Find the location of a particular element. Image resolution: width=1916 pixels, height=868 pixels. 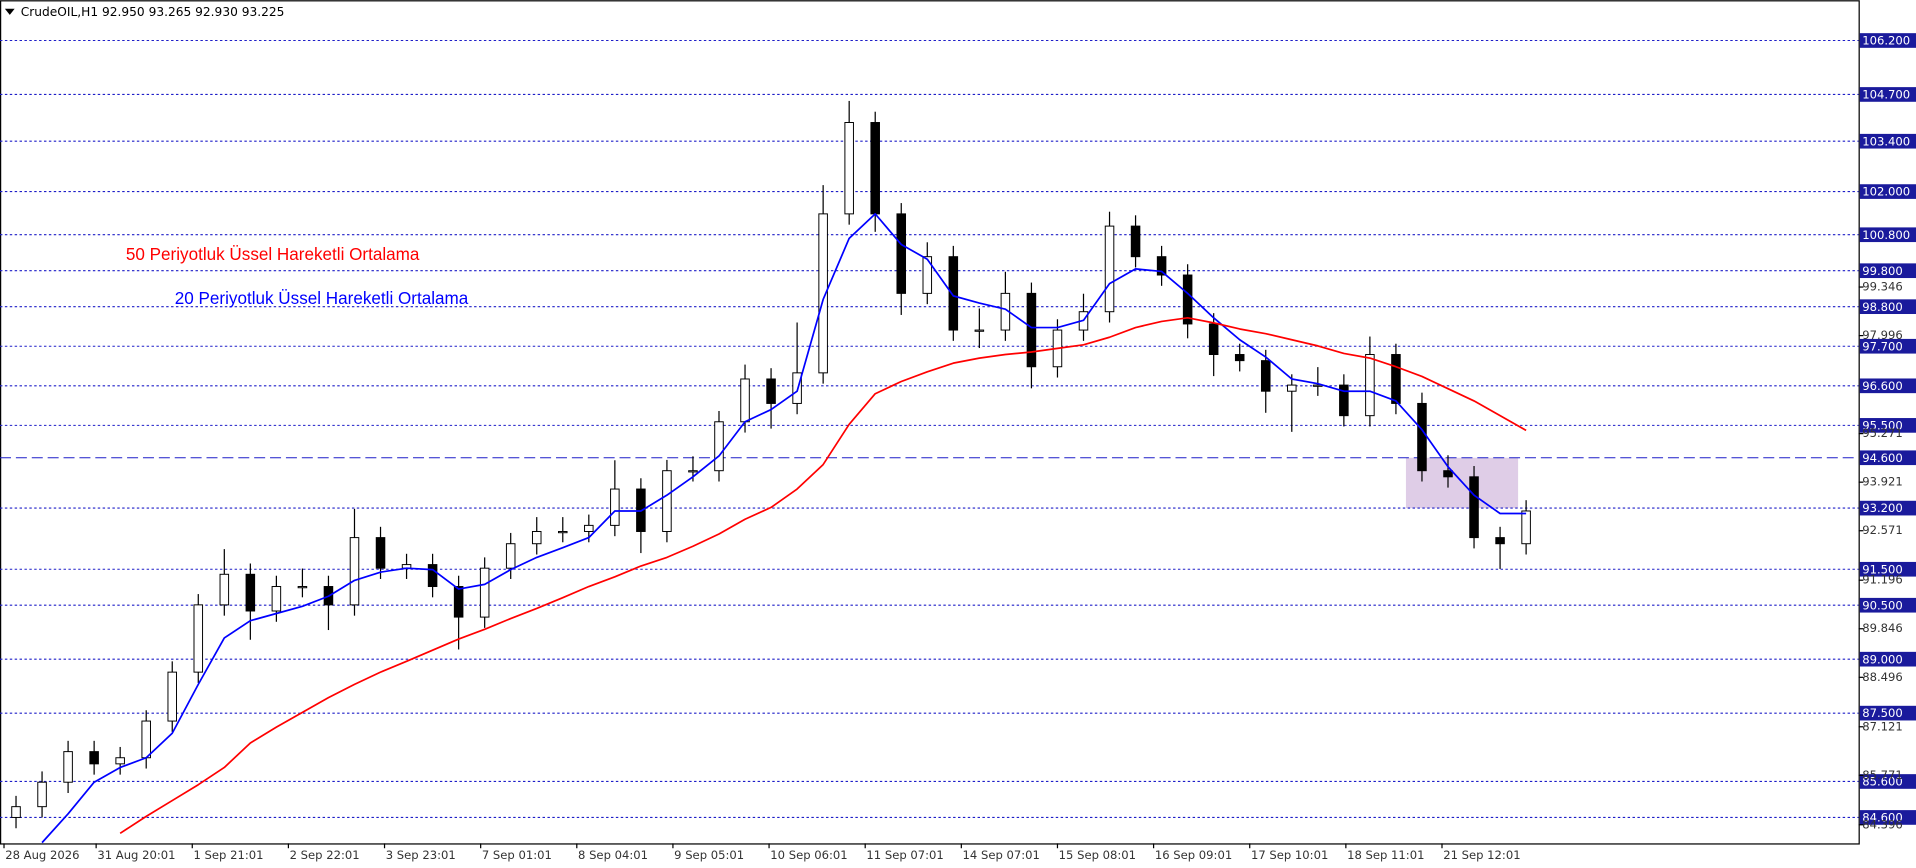

level-label: 98.800 is located at coordinates (1882, 307).